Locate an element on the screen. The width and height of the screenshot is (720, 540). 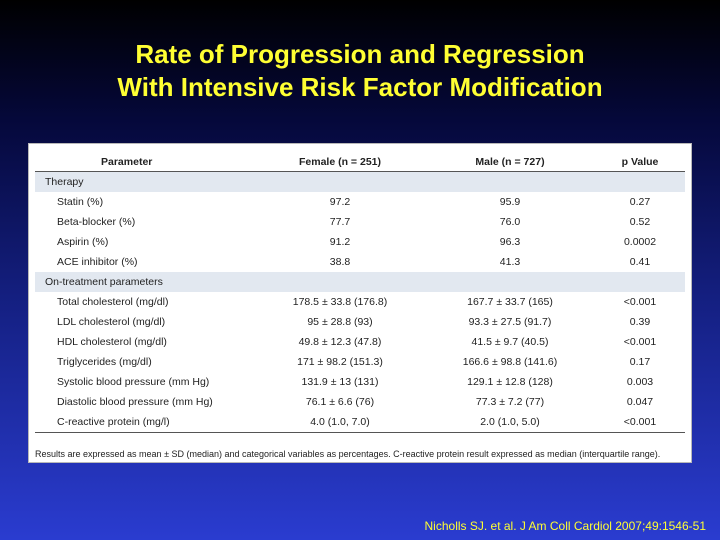
slide-title-line-1: Rate of Progression and Regression is located at coordinates (360, 54).